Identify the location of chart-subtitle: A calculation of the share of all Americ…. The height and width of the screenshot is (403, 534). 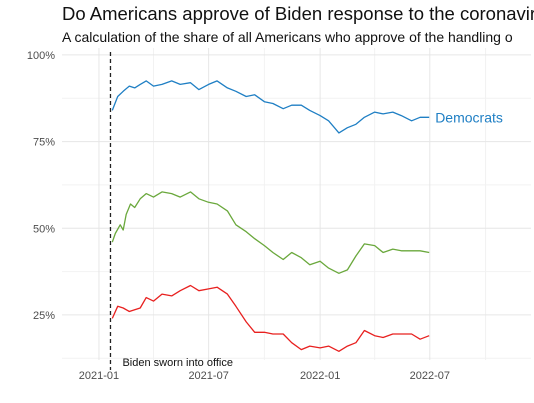
(287, 37).